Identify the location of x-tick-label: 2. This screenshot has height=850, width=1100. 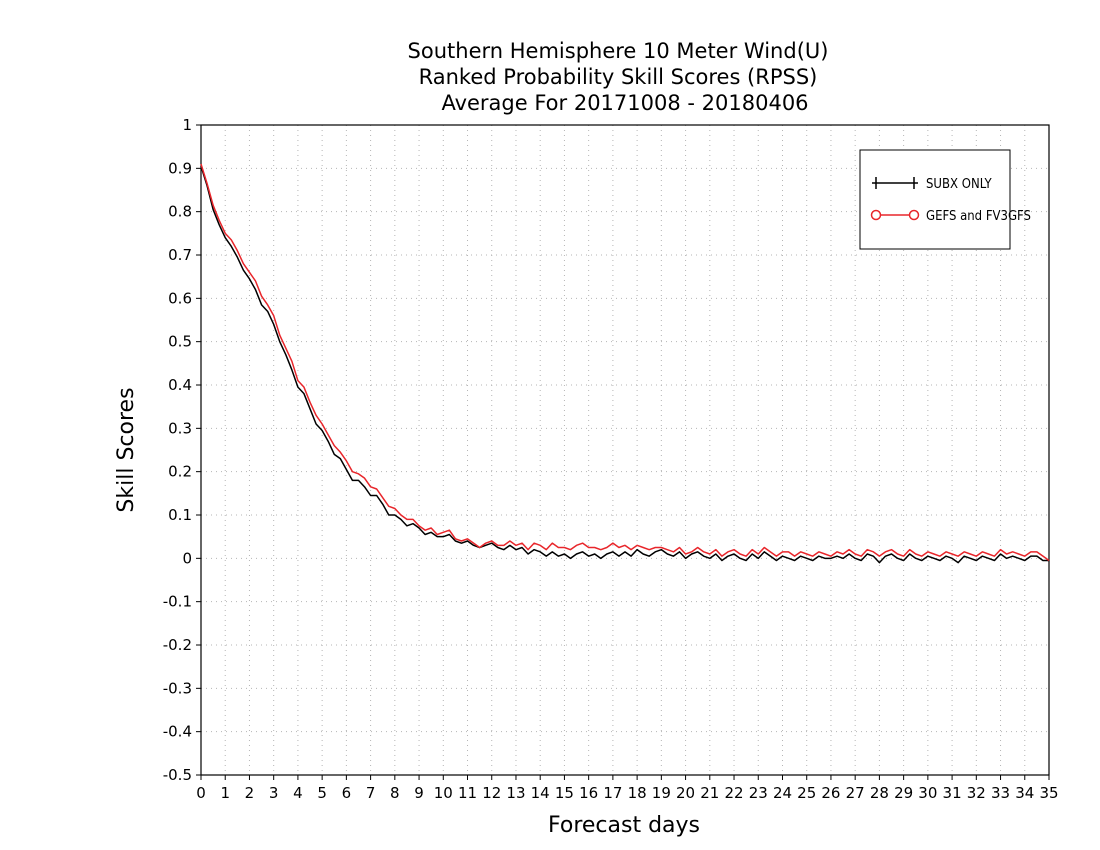
(250, 793).